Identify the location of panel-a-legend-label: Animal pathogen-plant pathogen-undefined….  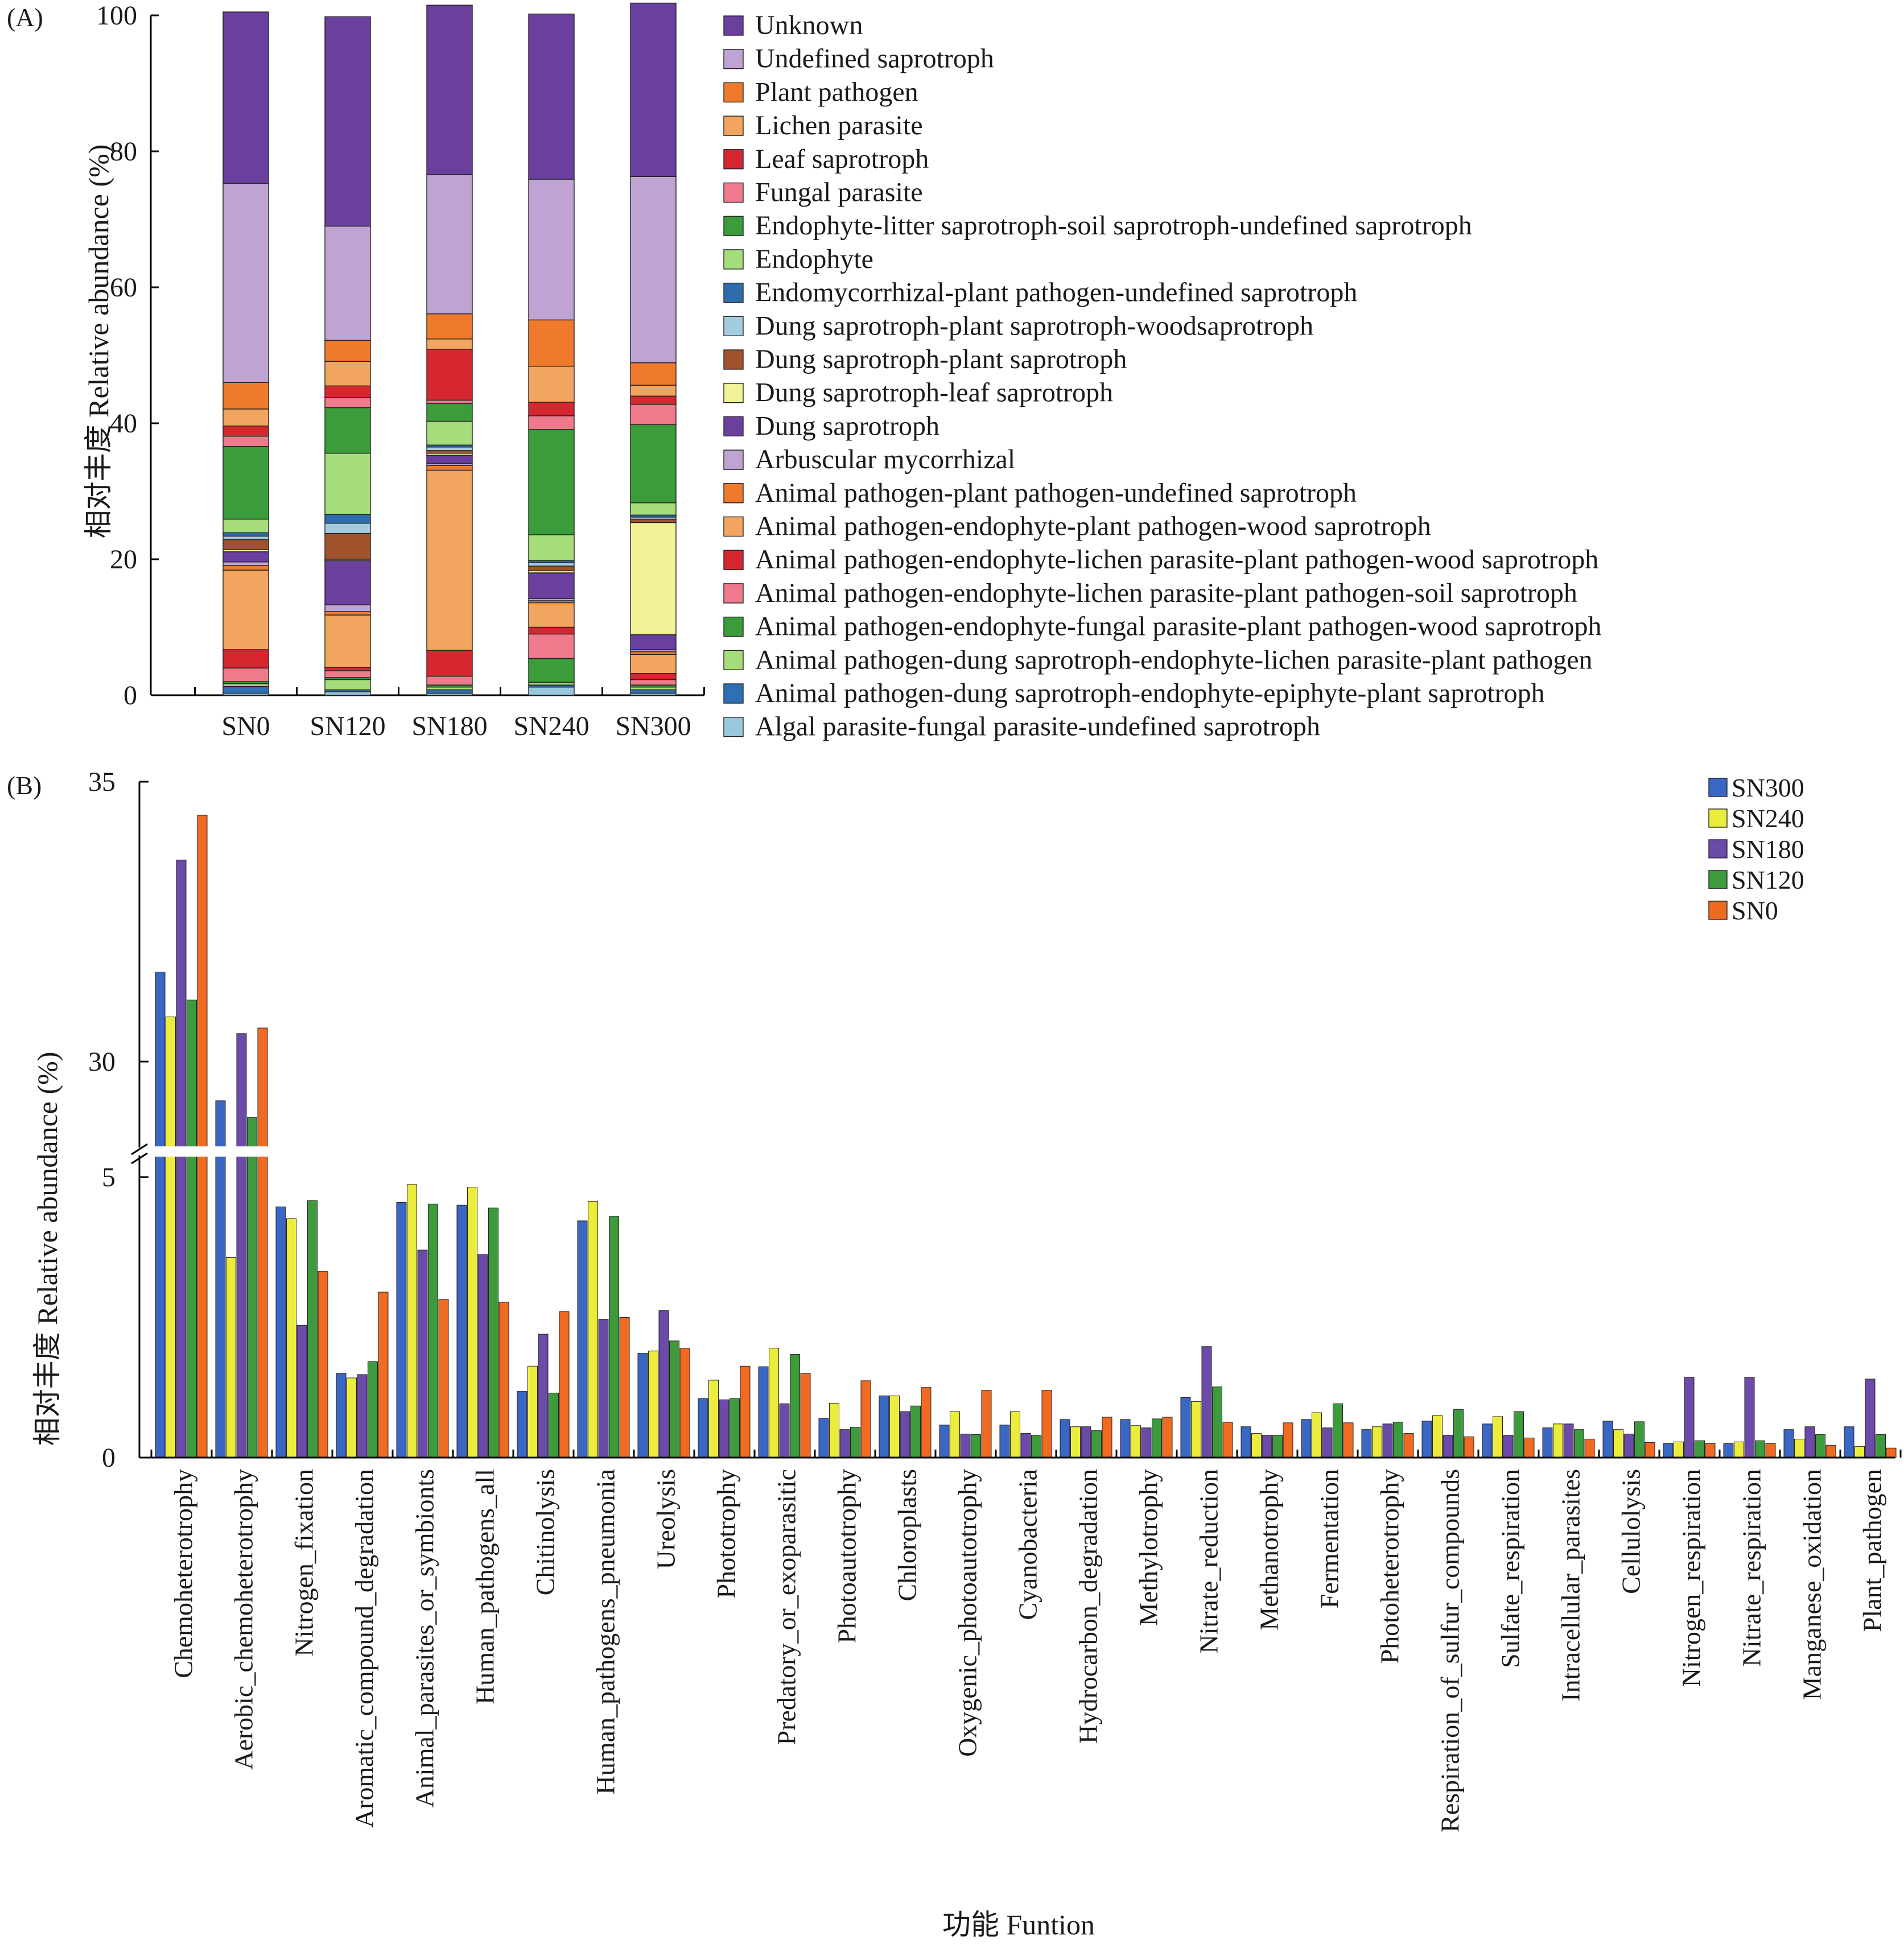
(1056, 493).